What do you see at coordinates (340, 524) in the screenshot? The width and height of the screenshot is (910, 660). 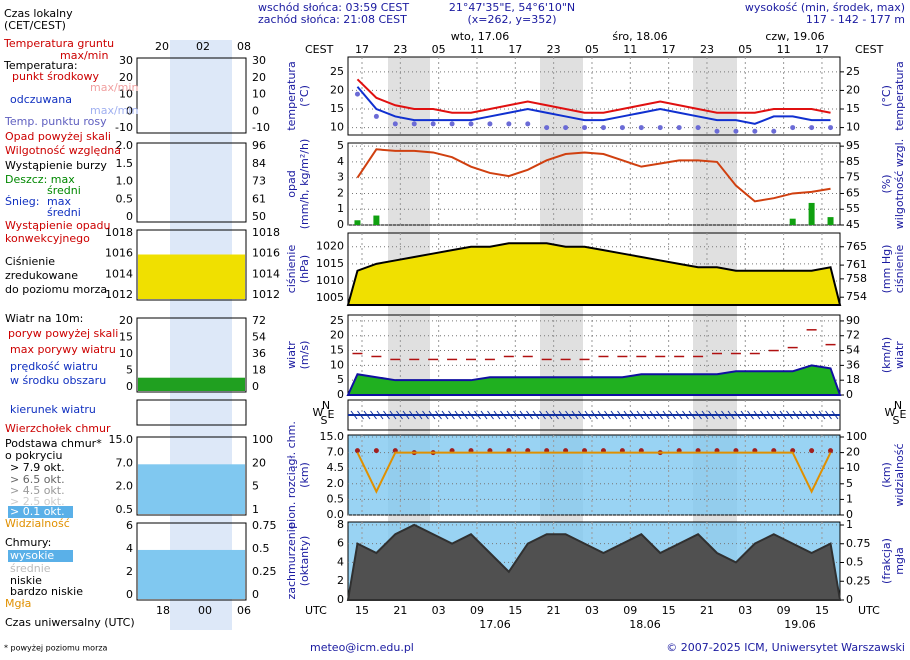 I see `y-tick-label: 8` at bounding box center [340, 524].